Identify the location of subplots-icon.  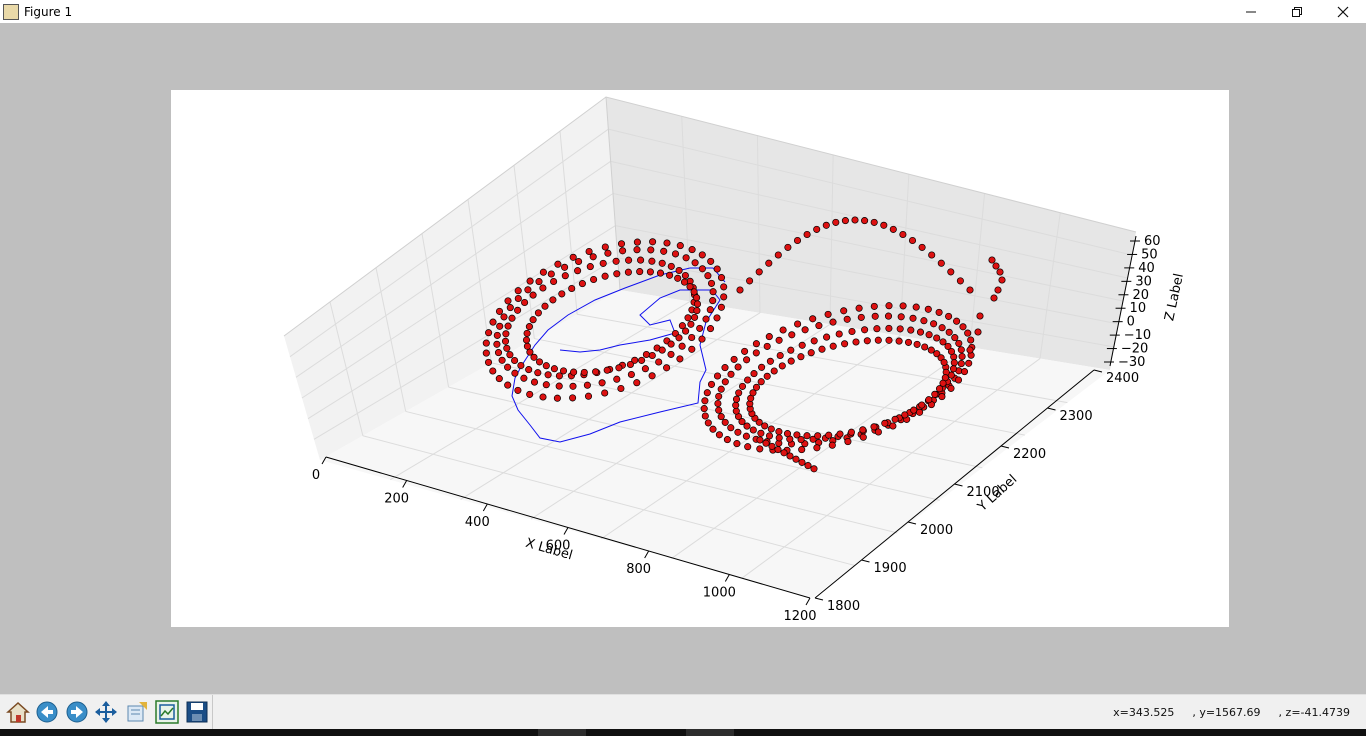
(137, 712).